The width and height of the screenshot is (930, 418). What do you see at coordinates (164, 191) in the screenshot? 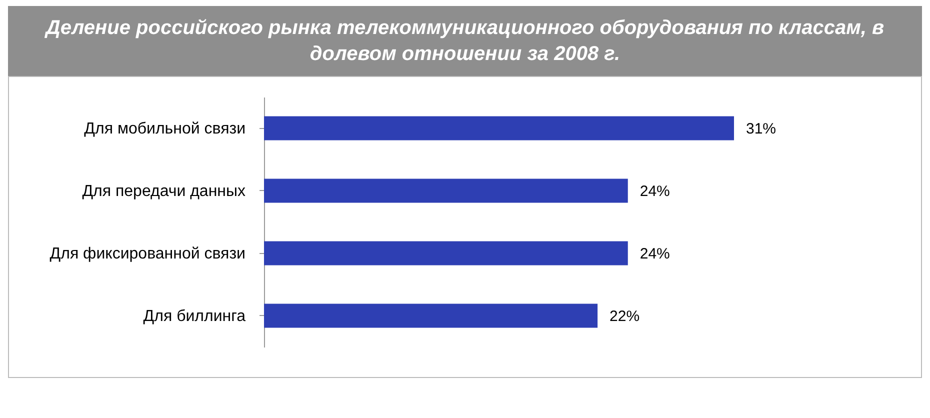
I see `y-tick-label: Для передачи данных` at bounding box center [164, 191].